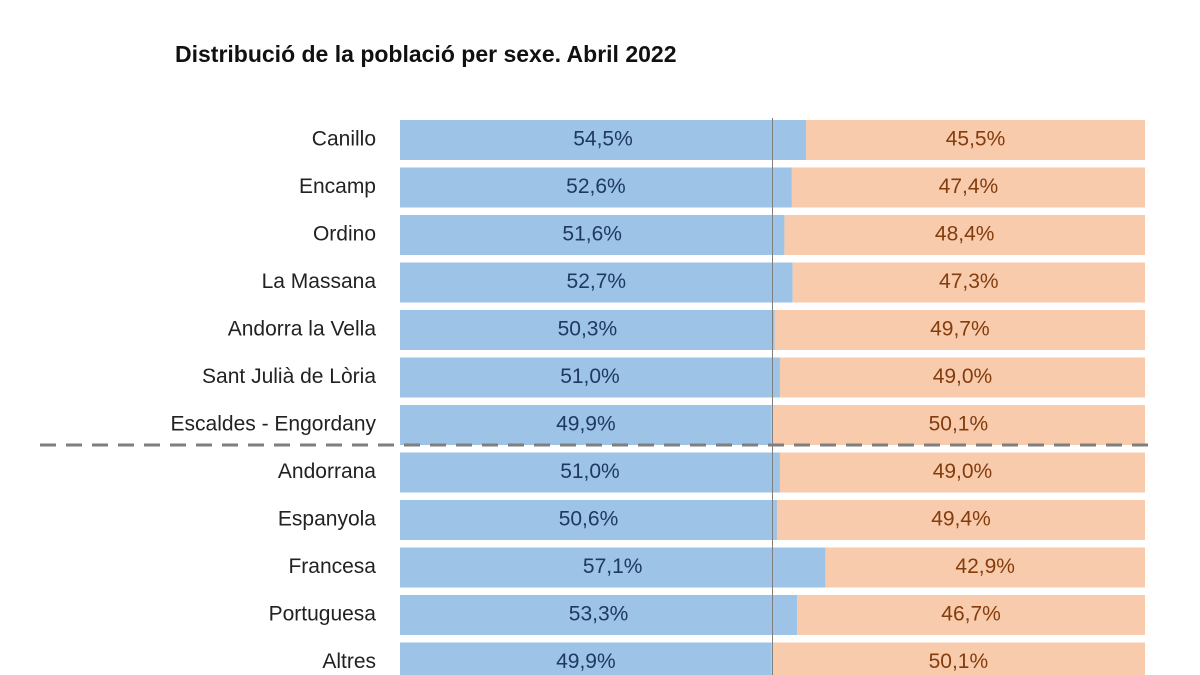 The image size is (1200, 675). Describe the element at coordinates (344, 234) in the screenshot. I see `category-label: Ordino` at that location.